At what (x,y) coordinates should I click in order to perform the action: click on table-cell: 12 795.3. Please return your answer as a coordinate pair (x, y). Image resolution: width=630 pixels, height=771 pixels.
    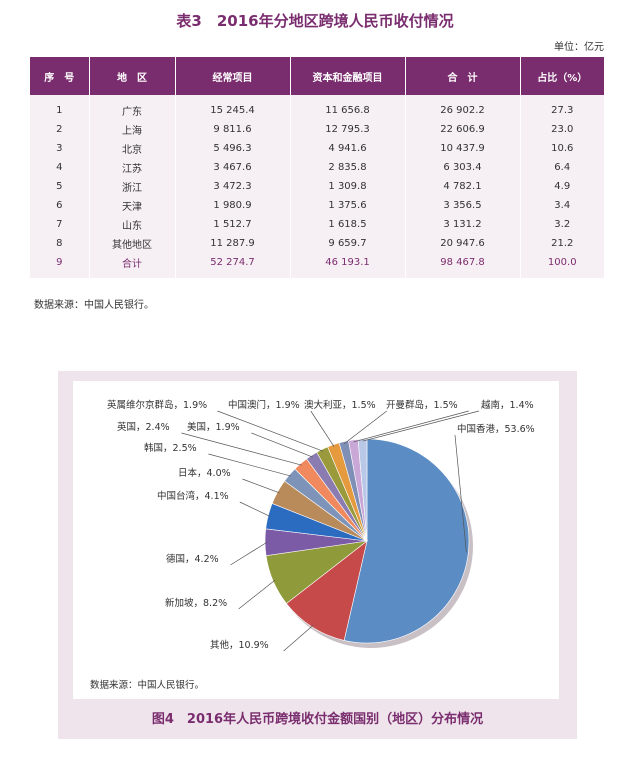
    Looking at the image, I should click on (347, 129).